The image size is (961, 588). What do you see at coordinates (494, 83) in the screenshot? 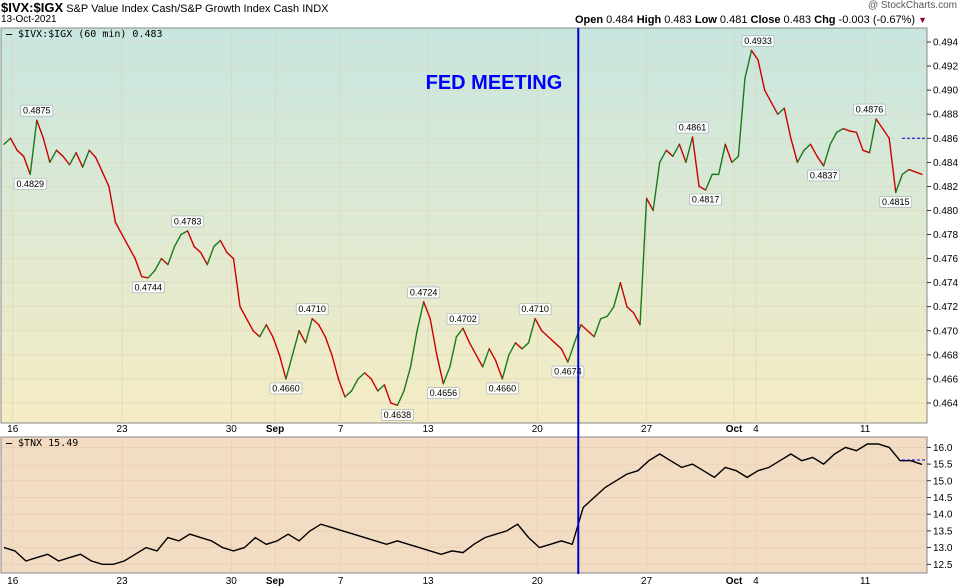
I see `fed-meeting-annotation: FED MEETING` at bounding box center [494, 83].